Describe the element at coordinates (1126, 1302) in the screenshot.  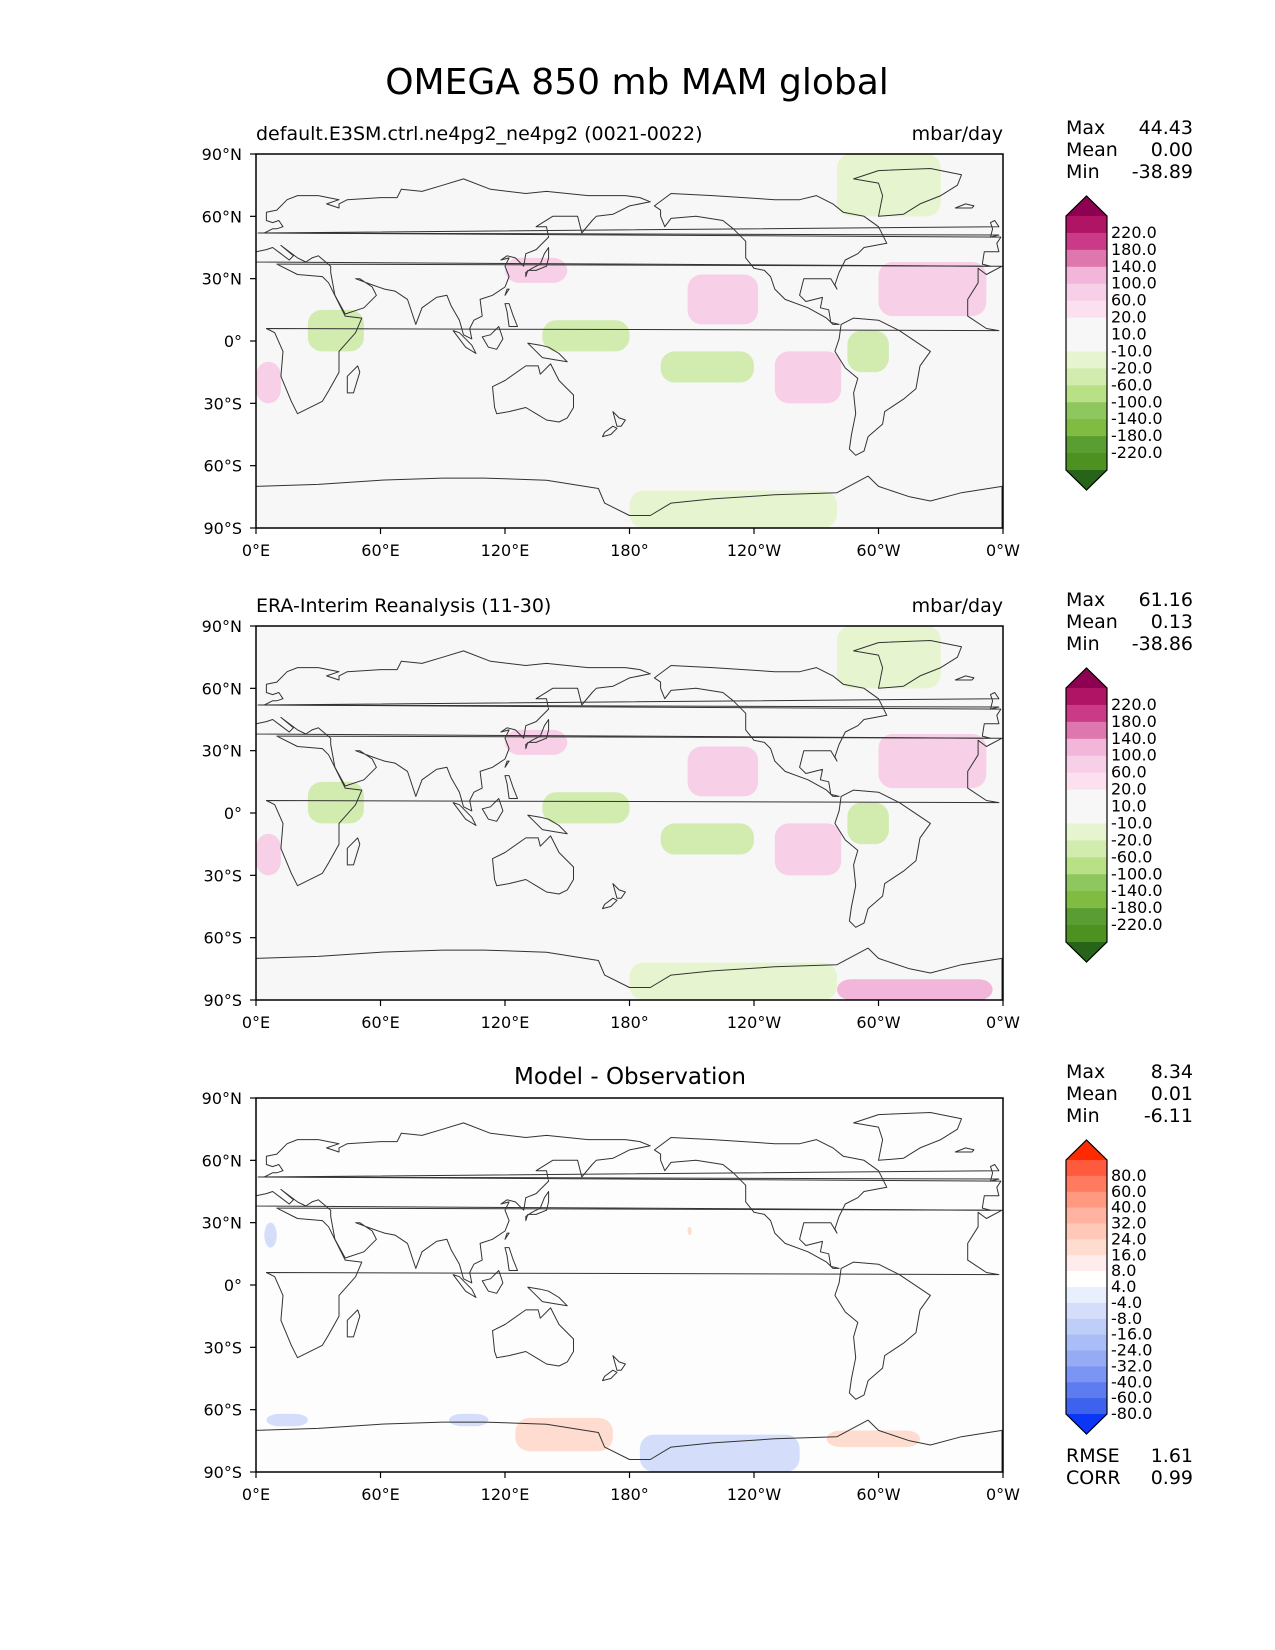
I see `colorbar-tick-label: -4.0` at that location.